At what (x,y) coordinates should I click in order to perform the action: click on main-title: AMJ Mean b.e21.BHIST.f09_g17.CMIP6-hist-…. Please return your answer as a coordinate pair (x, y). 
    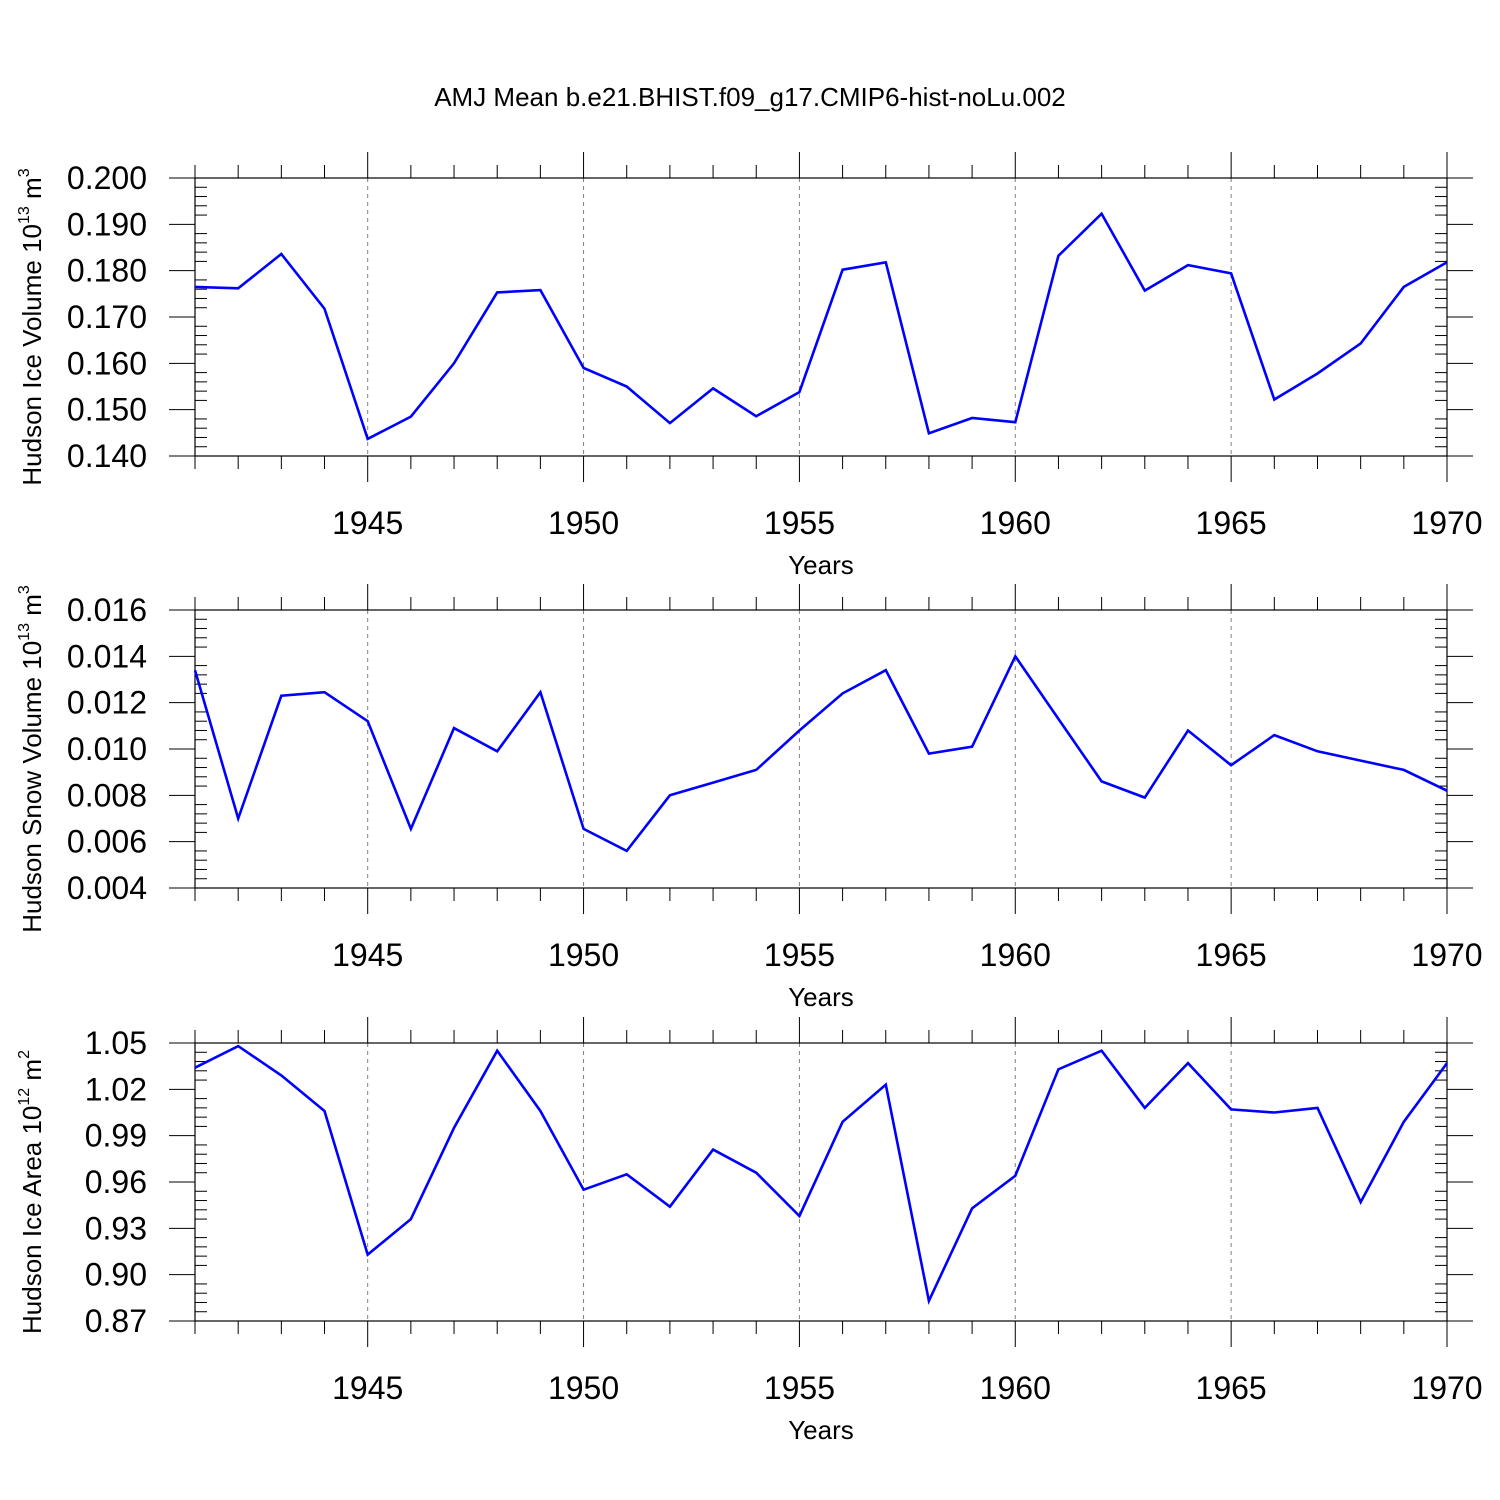
    Looking at the image, I should click on (750, 97).